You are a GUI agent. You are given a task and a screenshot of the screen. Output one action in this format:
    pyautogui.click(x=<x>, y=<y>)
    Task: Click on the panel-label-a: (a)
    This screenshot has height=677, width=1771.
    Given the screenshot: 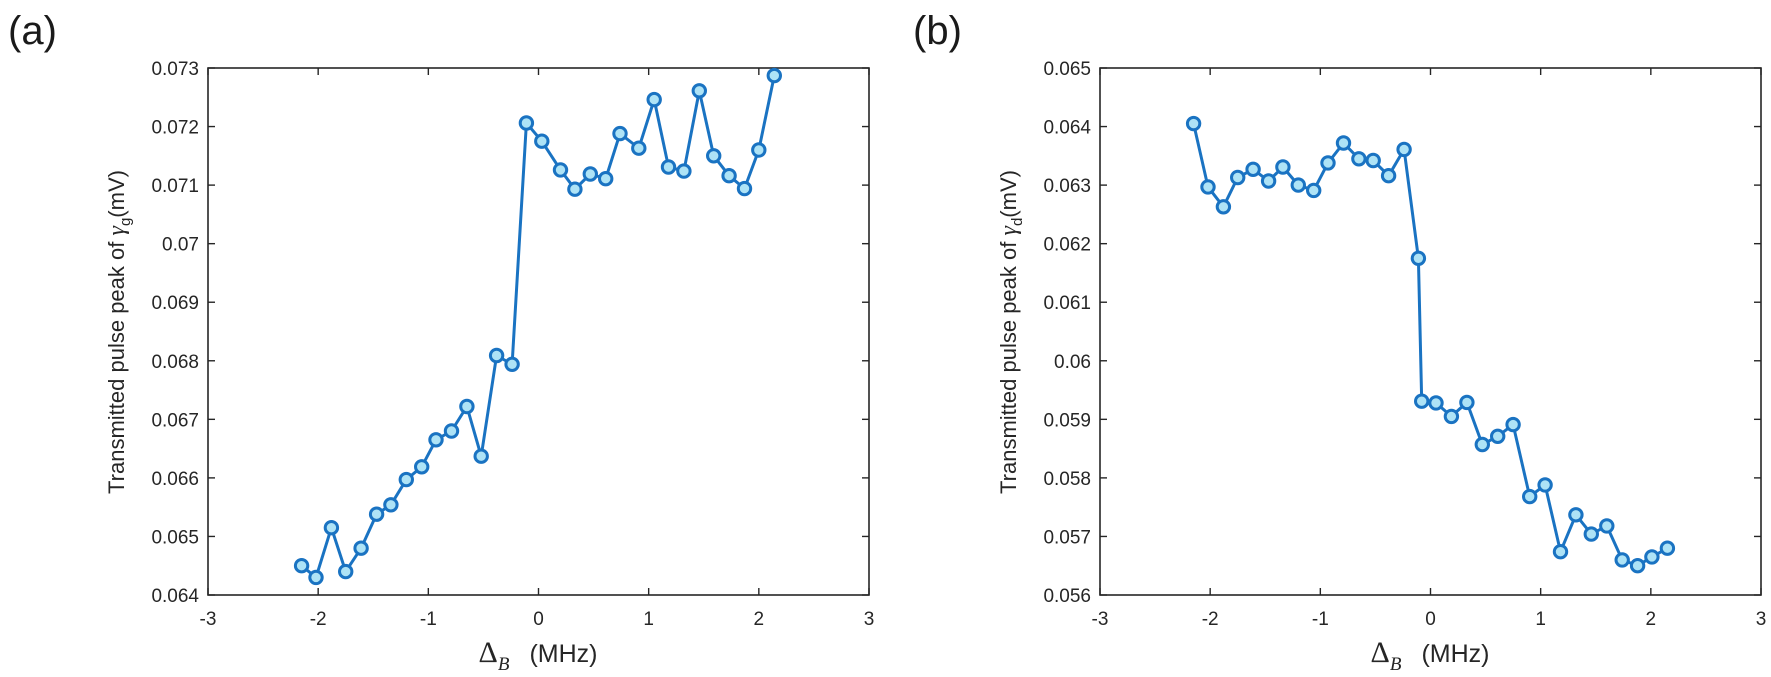 What is the action you would take?
    pyautogui.click(x=32, y=31)
    